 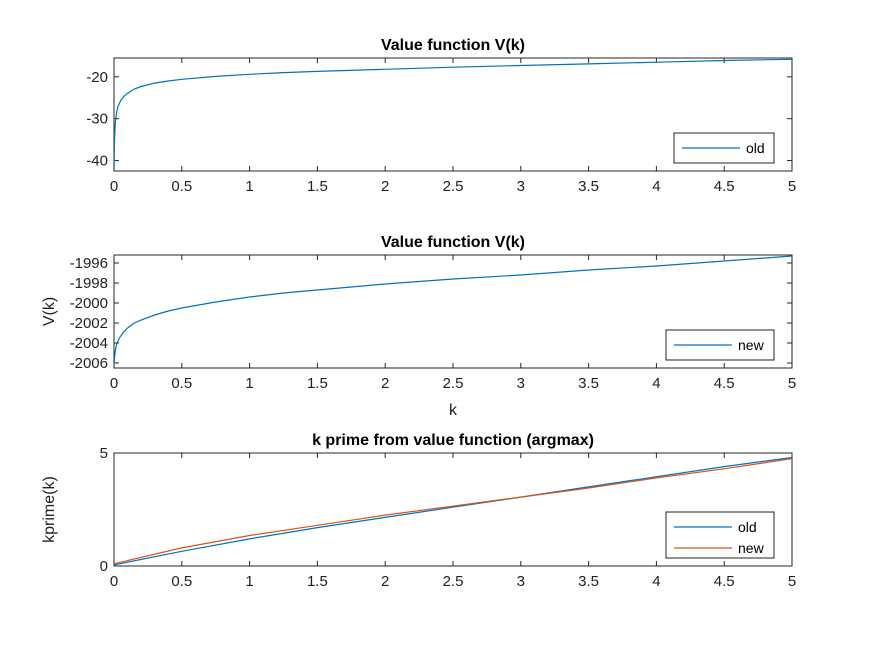 I want to click on y-tick-label: -30, so click(x=97, y=119).